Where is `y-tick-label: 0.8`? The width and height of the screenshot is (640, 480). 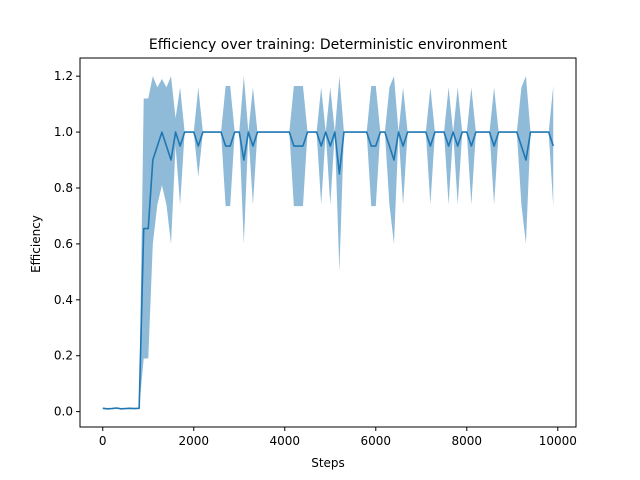 y-tick-label: 0.8 is located at coordinates (63, 188).